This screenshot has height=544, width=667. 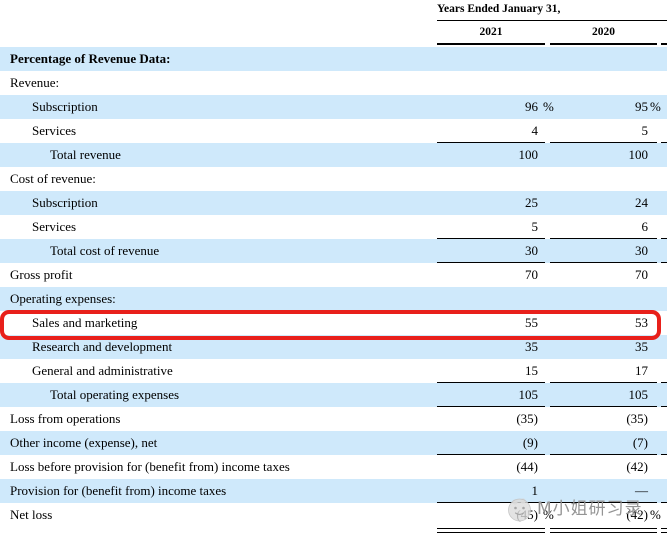 What do you see at coordinates (608, 347) in the screenshot?
I see `cell-2020: 35` at bounding box center [608, 347].